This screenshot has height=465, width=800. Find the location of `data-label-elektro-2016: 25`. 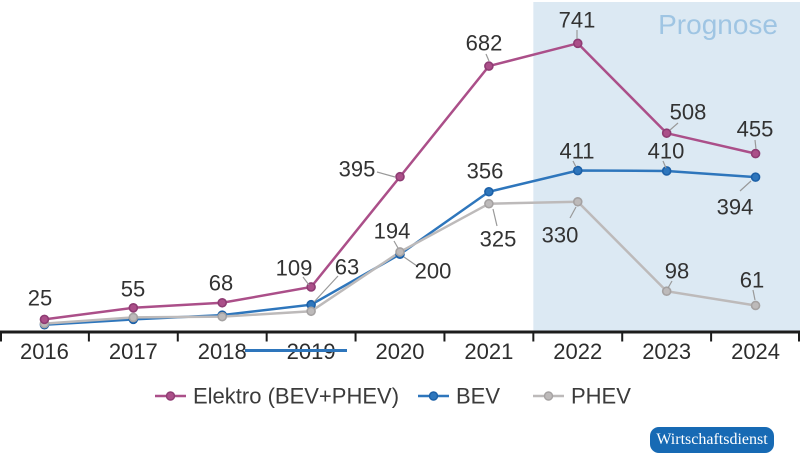

data-label-elektro-2016: 25 is located at coordinates (40, 298).